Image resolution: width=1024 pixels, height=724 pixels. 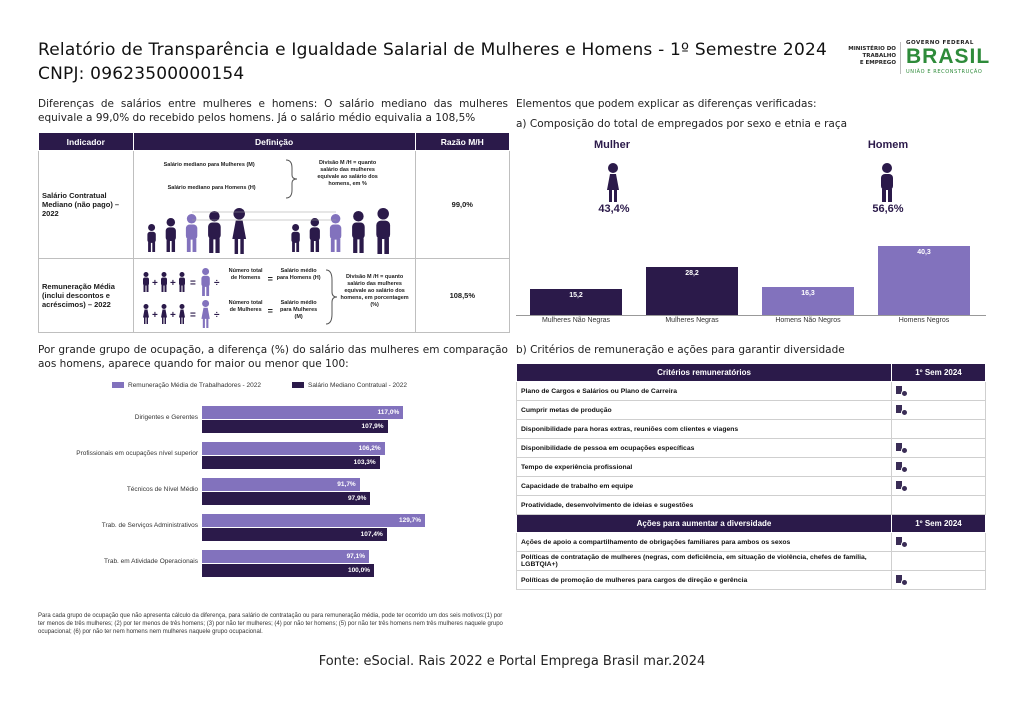 I want to click on criteria-row: Capacidade de trabalho em equipe, so click(x=751, y=486).